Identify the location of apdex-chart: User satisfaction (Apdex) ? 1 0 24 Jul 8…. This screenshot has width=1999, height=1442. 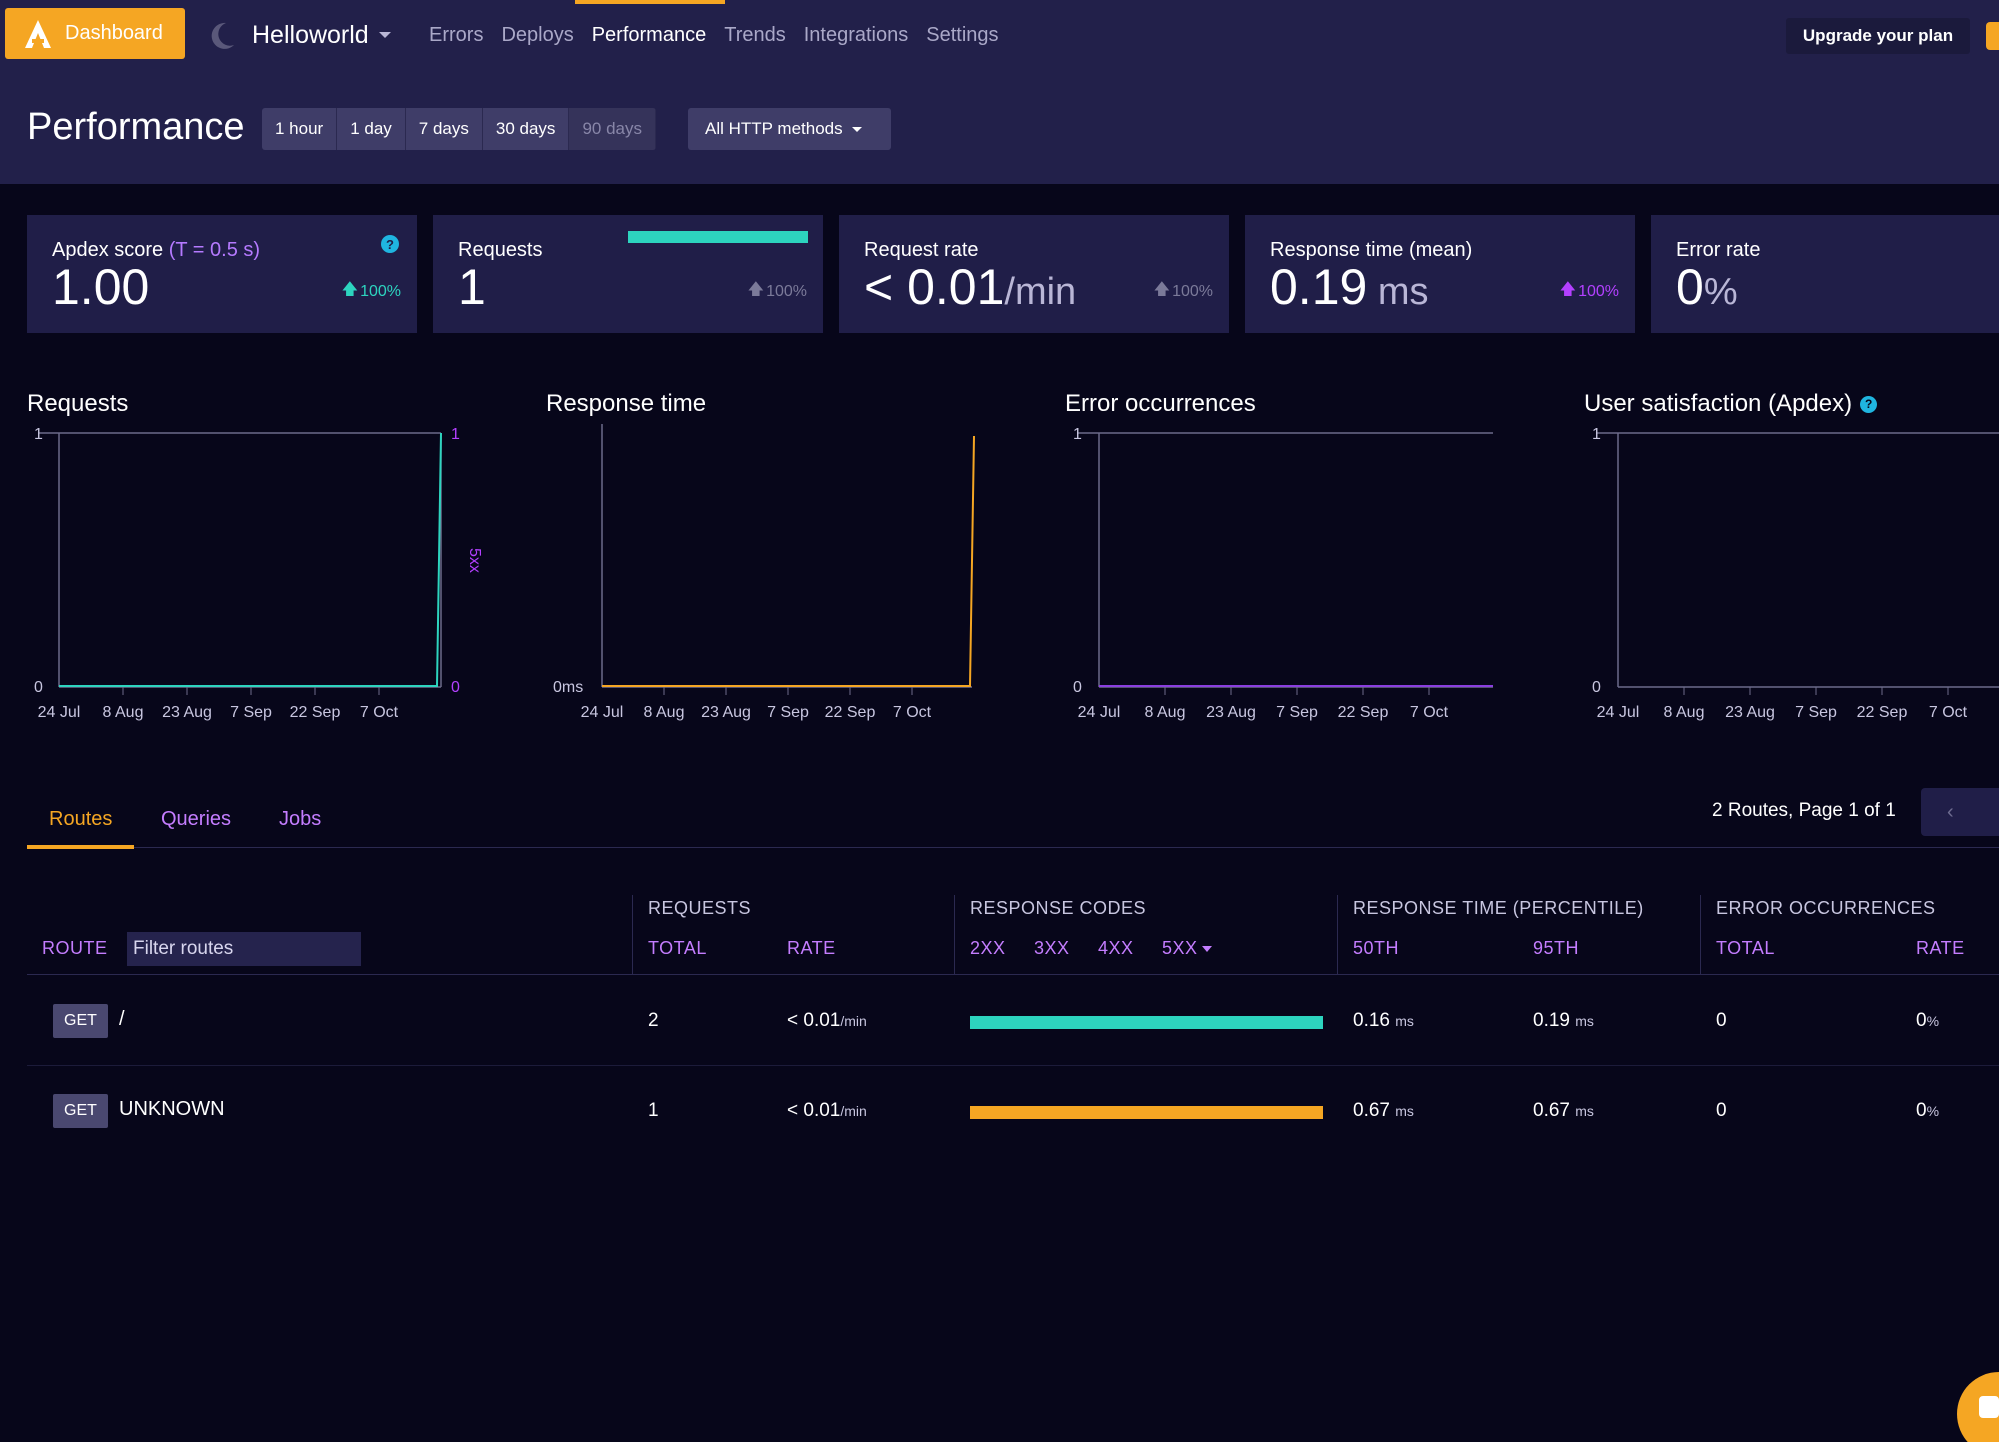
(1791, 565).